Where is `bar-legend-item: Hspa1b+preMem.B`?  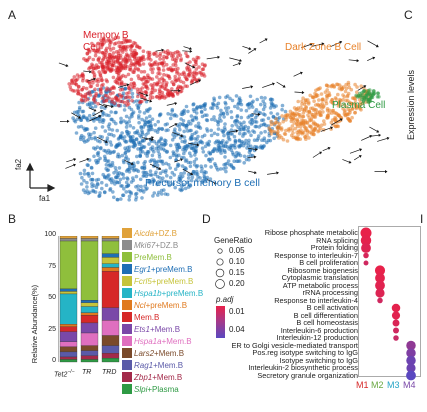
bar-legend-item: Hspa1b+preMem.B is located at coordinates (162, 293).